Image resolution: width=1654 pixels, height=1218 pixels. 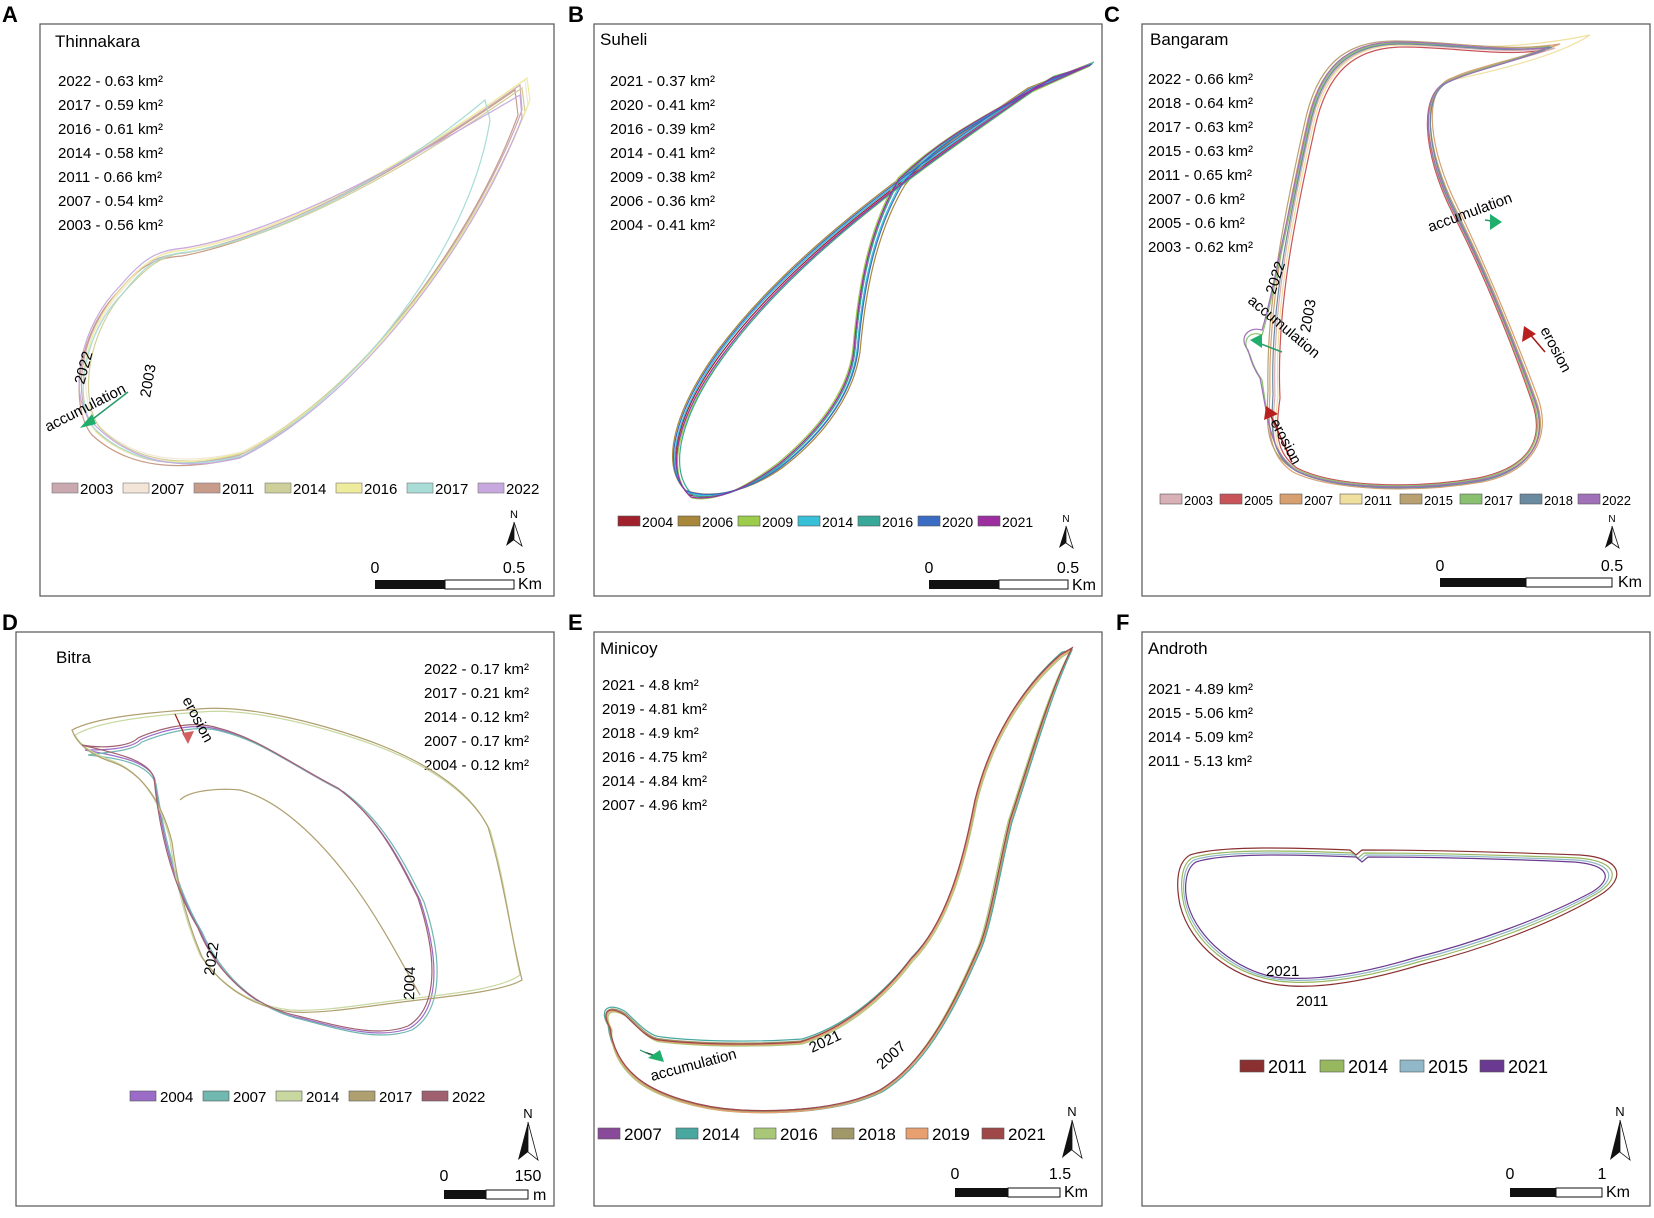 I want to click on legend-label: 2009, so click(x=777, y=522).